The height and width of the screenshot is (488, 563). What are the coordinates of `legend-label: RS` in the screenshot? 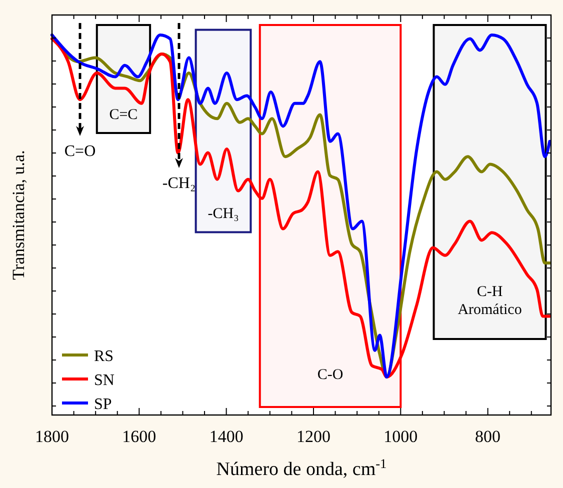 It's located at (104, 356).